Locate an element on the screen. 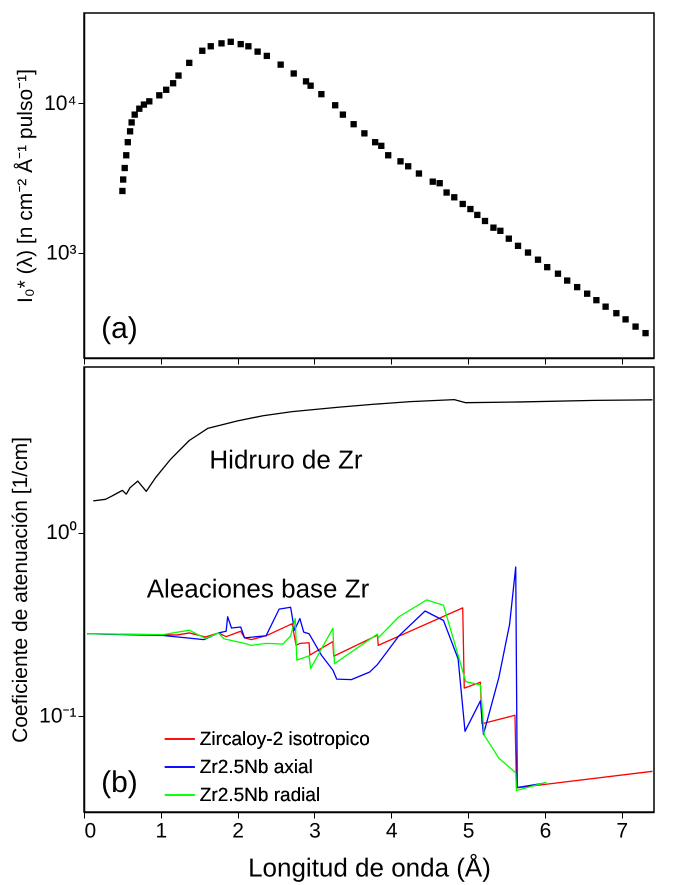  legend-label: Zr2.5Nb axial is located at coordinates (256, 767).